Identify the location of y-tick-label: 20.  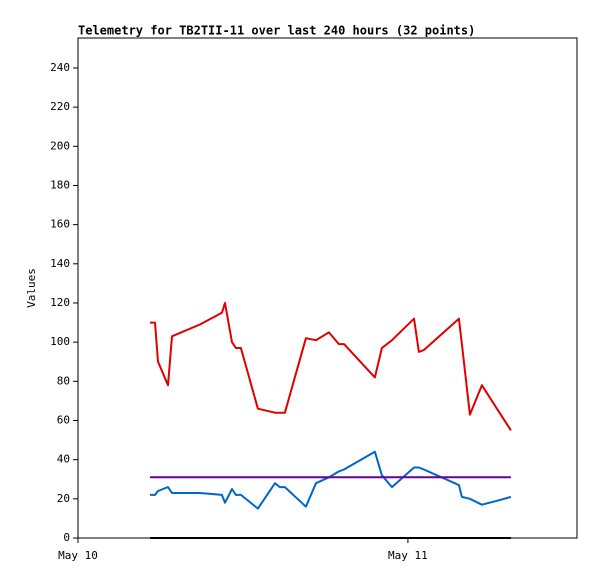
(63, 498).